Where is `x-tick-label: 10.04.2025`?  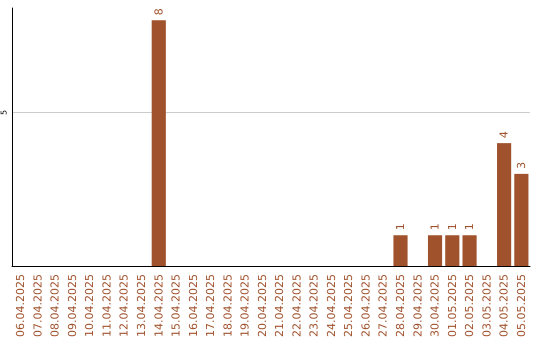
x-tick-label: 10.04.2025 is located at coordinates (89, 306).